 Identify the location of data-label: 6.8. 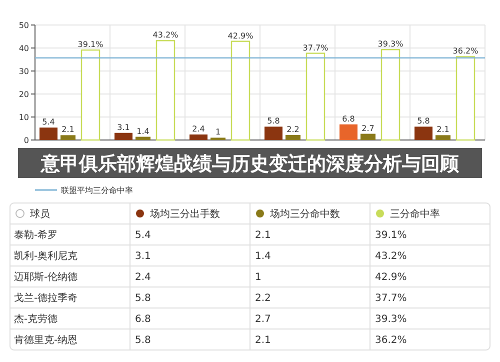
(348, 119).